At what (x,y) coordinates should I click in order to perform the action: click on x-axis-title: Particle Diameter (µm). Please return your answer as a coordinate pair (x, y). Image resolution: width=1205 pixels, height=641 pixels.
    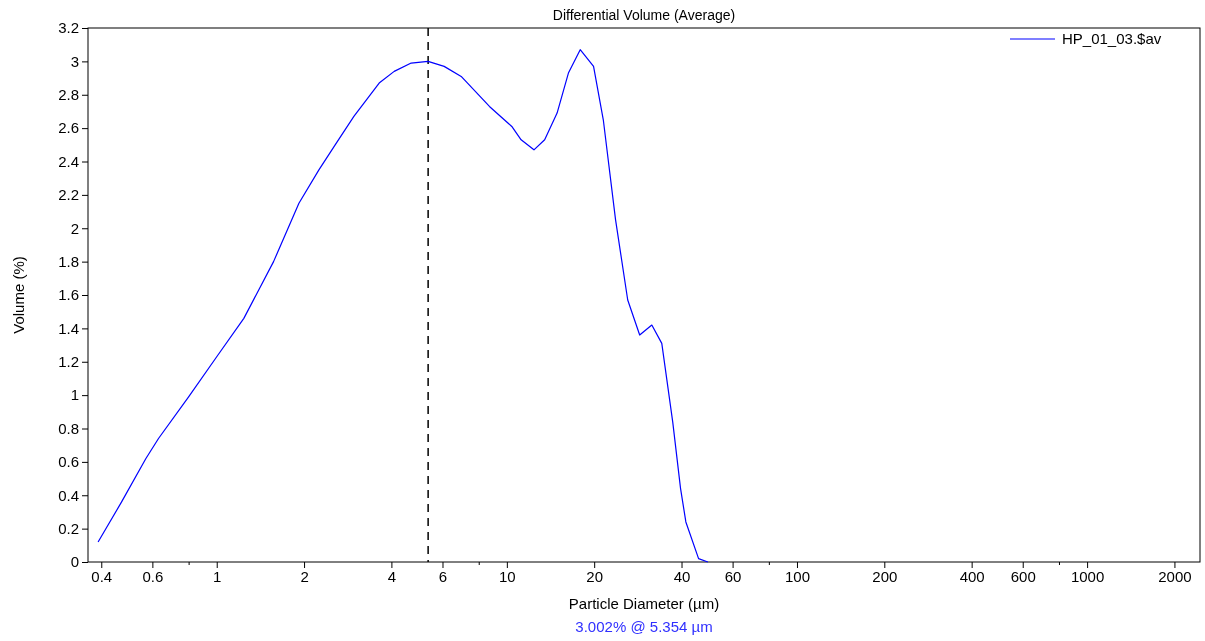
    Looking at the image, I should click on (644, 603).